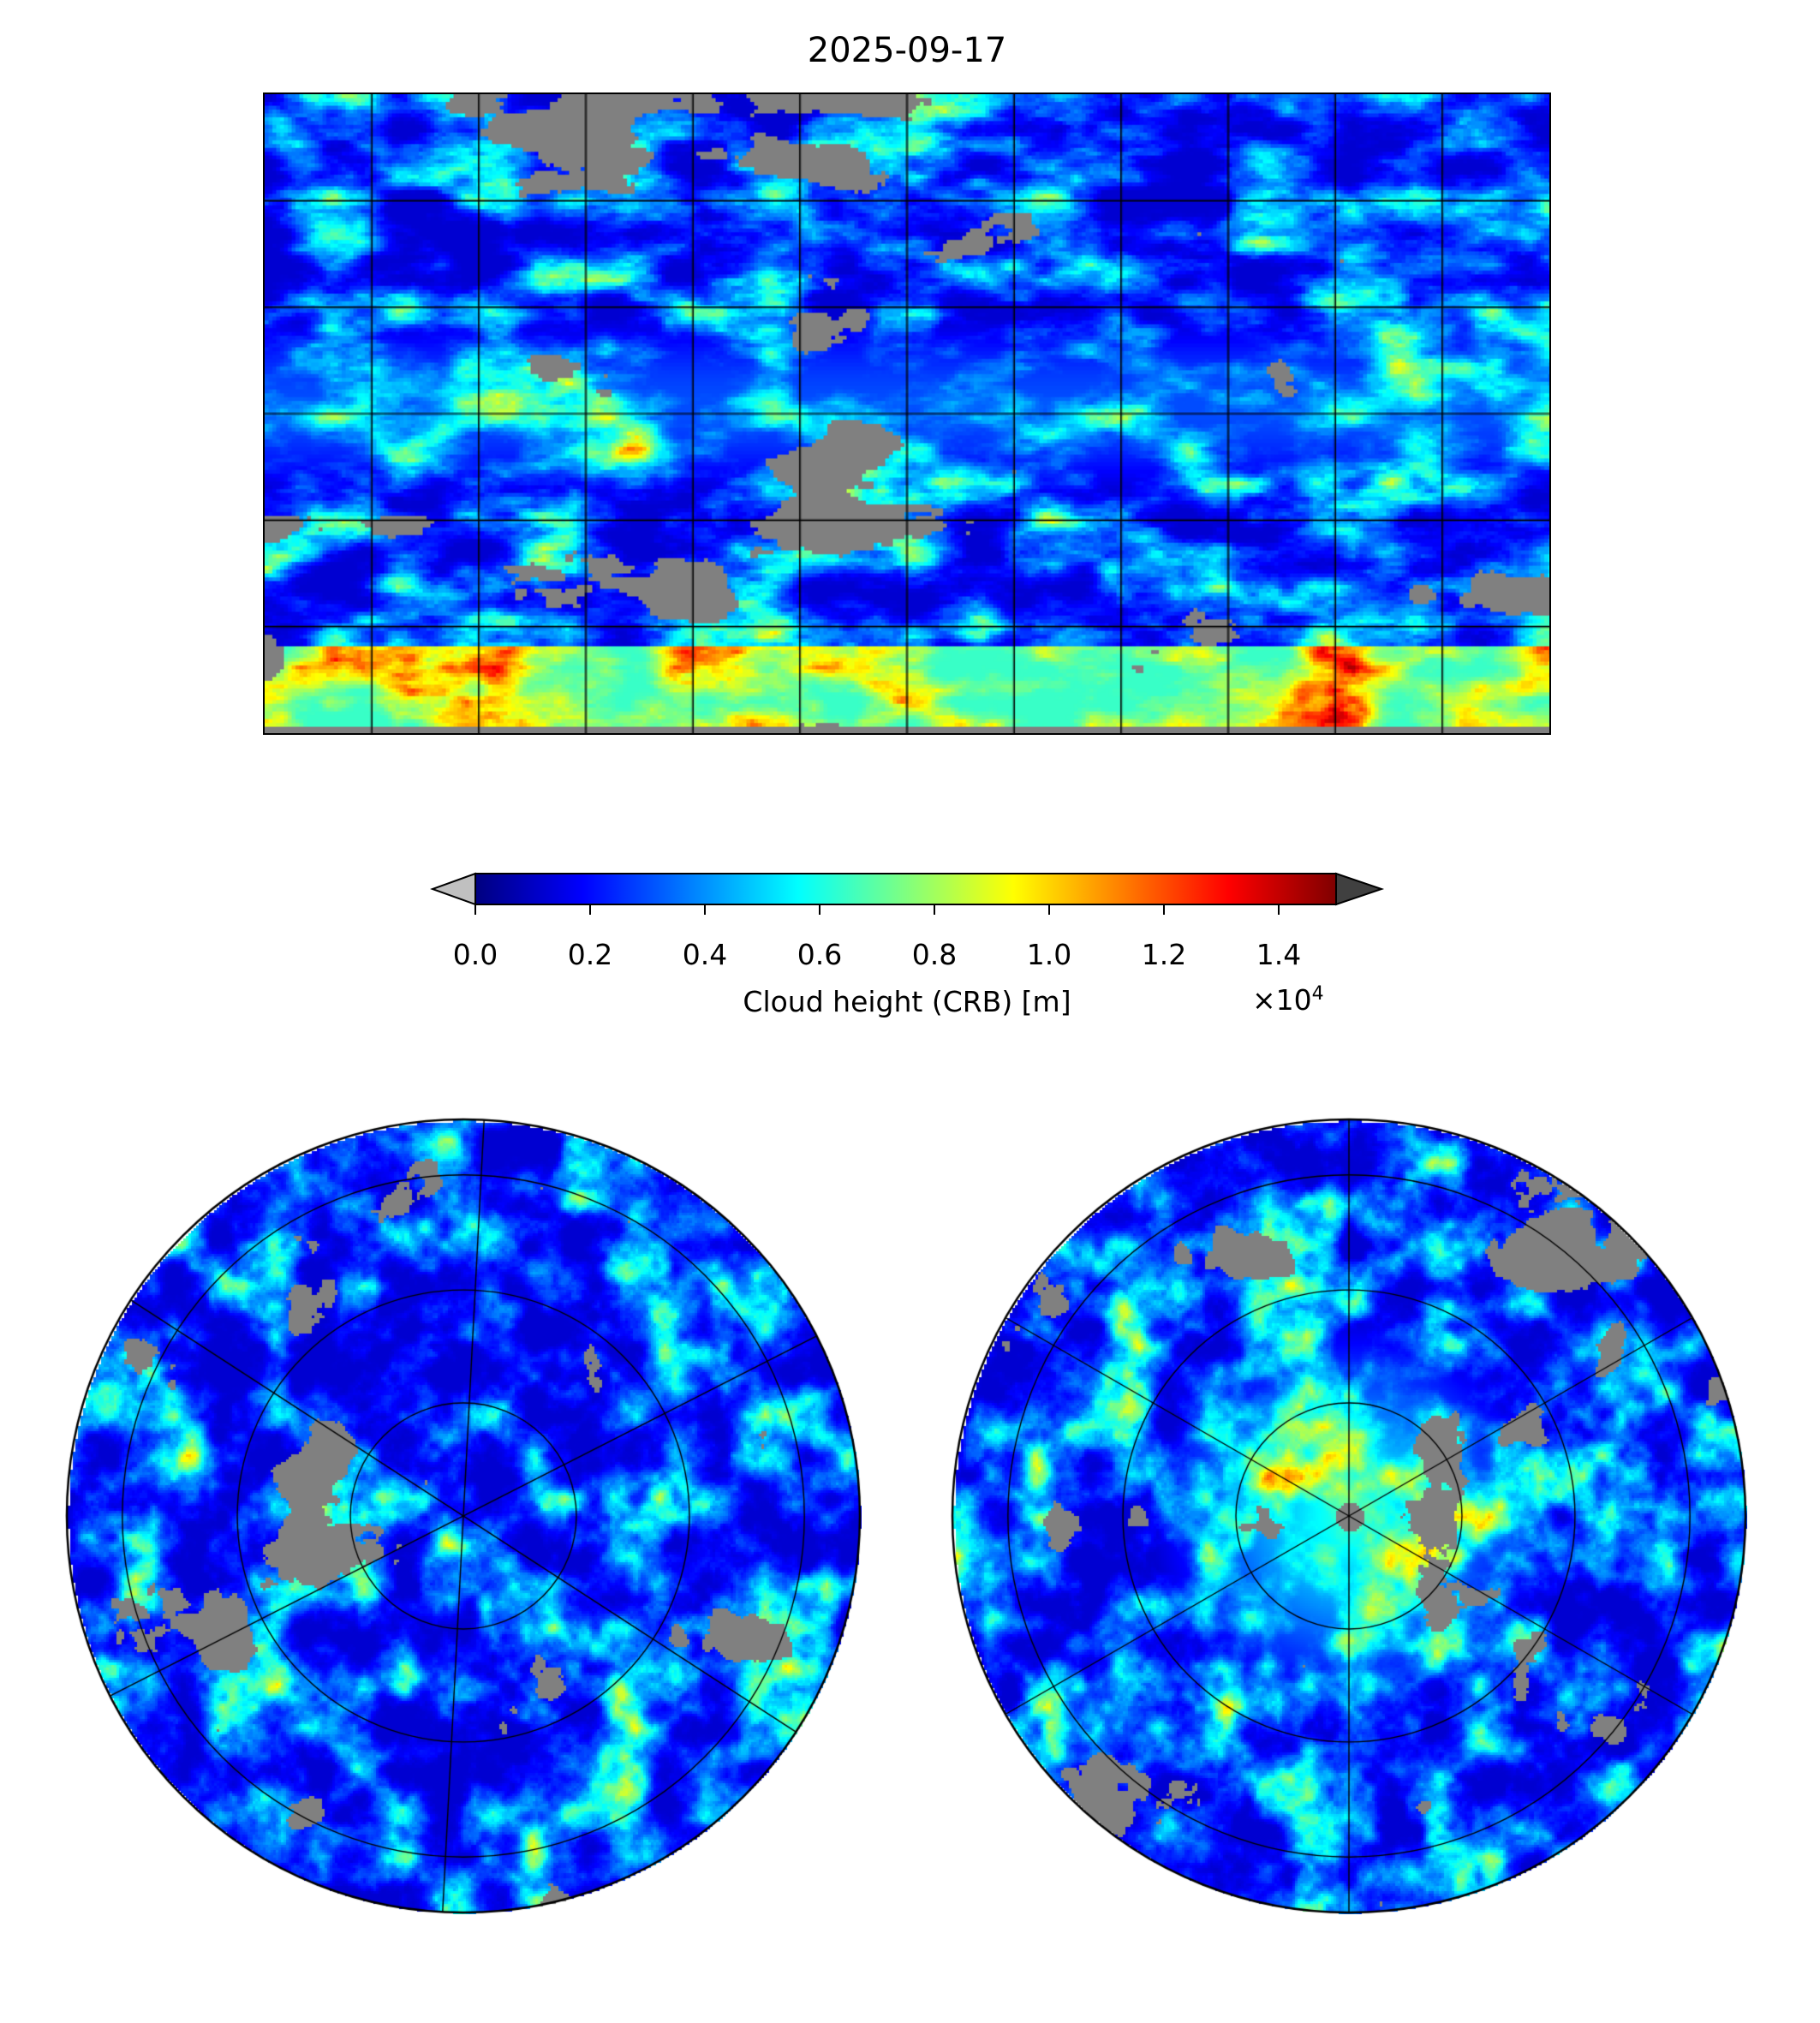  I want to click on colorbar-tick-label: 1.2, so click(1164, 954).